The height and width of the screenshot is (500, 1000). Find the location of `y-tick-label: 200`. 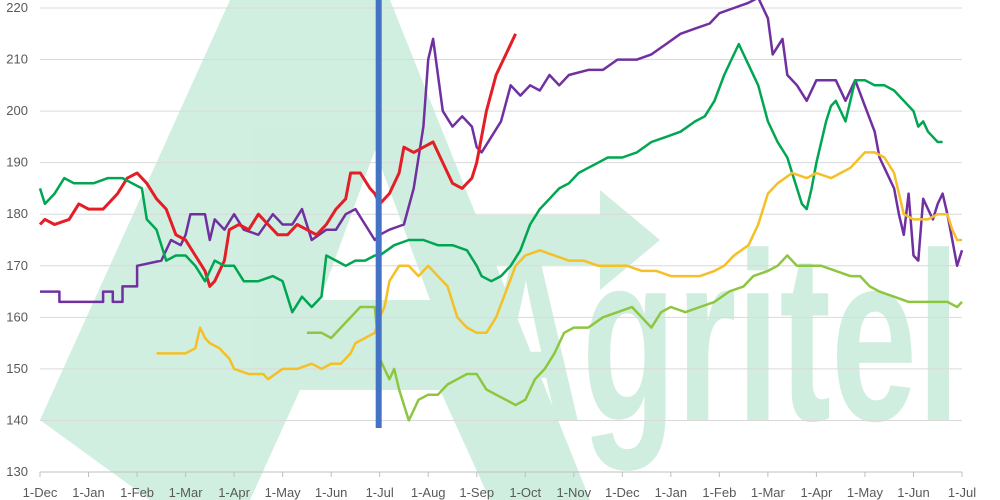

y-tick-label: 200 is located at coordinates (17, 110).